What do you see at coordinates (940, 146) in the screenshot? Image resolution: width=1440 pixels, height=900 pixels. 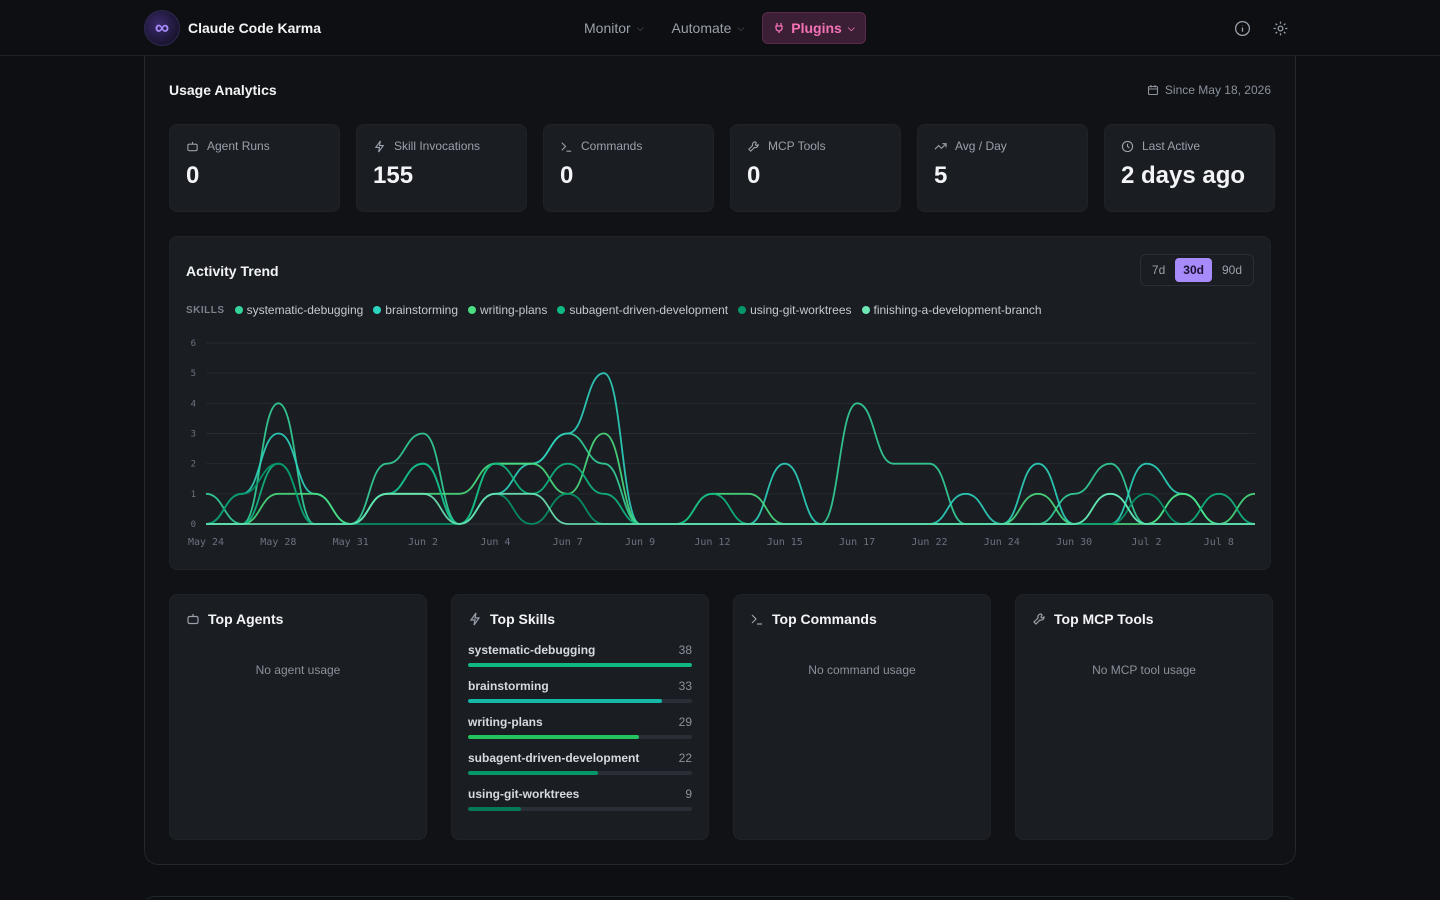 I see `trending-up-icon` at bounding box center [940, 146].